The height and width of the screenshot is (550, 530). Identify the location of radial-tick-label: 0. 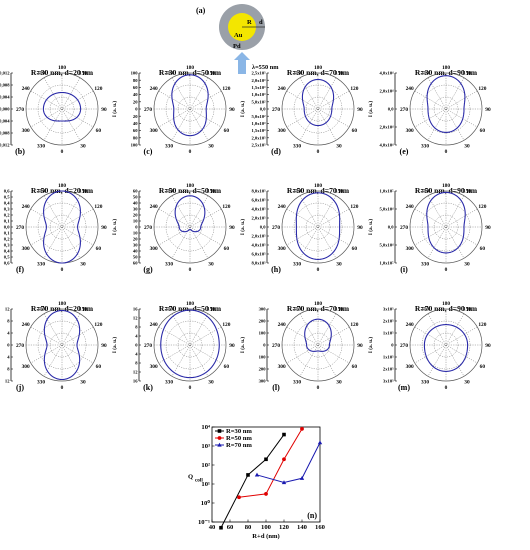
(392, 345).